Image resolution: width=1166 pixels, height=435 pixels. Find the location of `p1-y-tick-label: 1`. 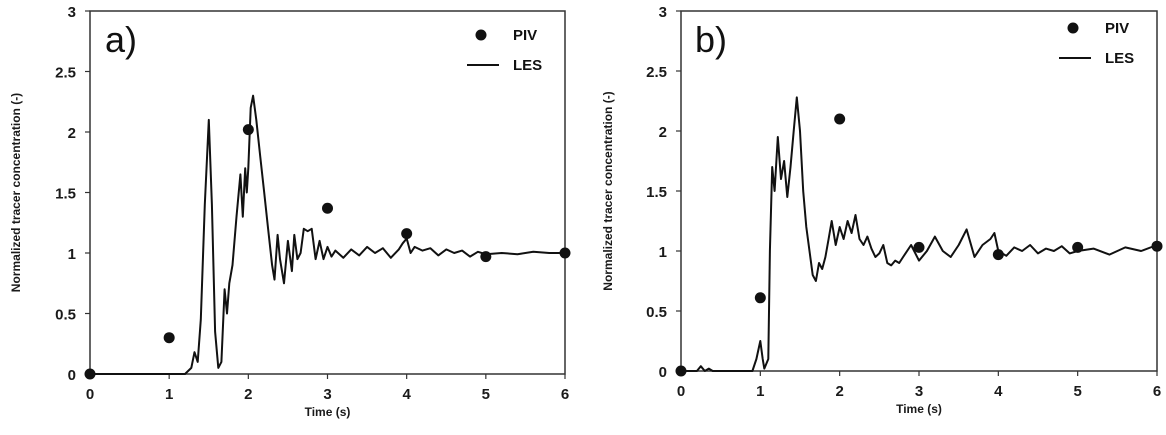

p1-y-tick-label: 1 is located at coordinates (72, 254).